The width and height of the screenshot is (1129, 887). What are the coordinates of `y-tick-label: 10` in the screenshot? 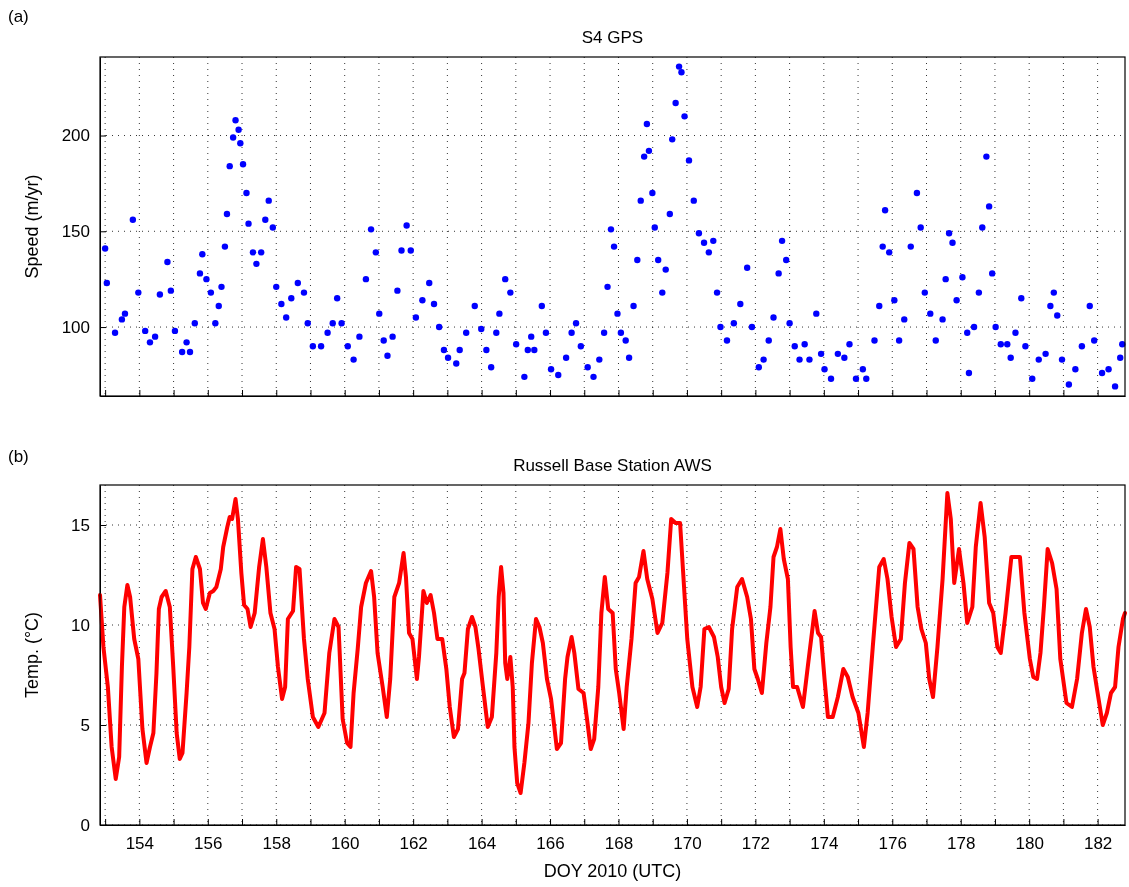 It's located at (80, 625).